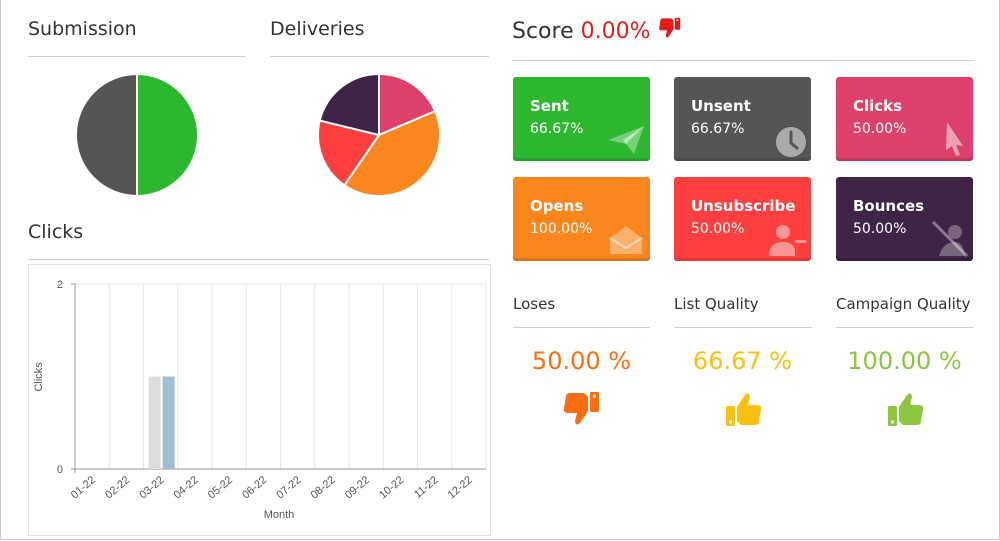 The image size is (1000, 541). I want to click on submission-divider, so click(137, 56).